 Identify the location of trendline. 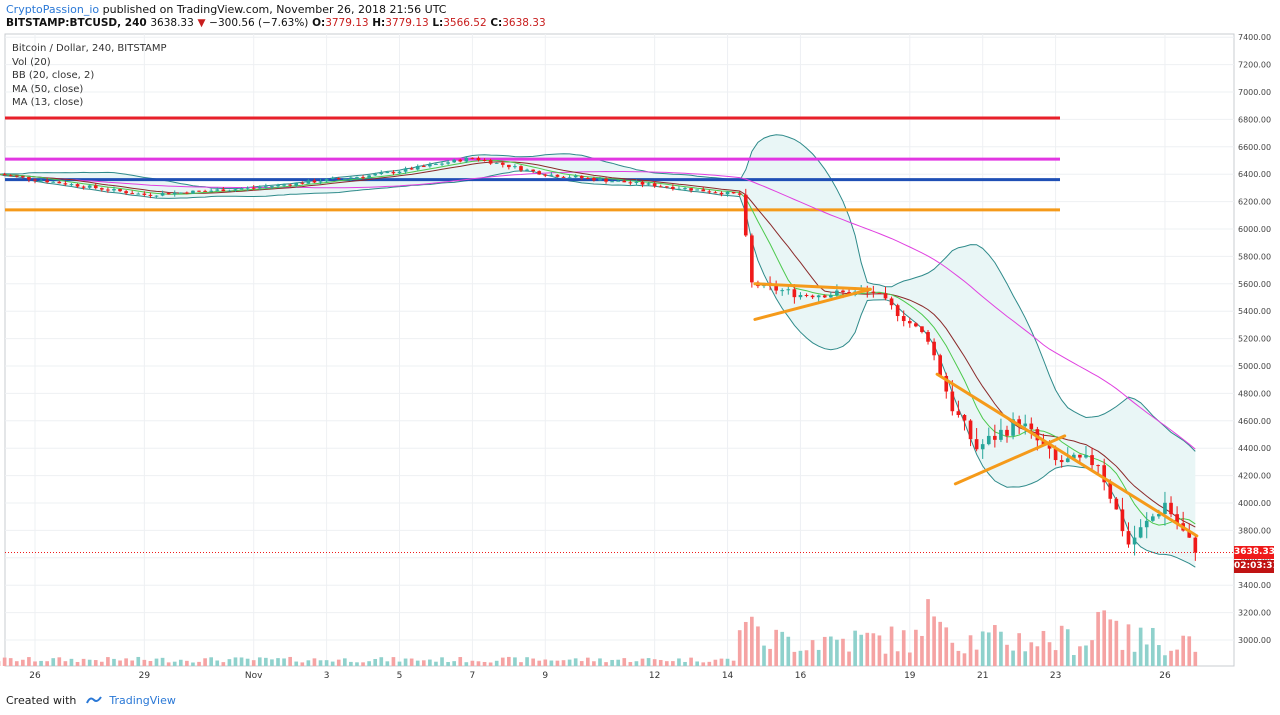
(812, 304).